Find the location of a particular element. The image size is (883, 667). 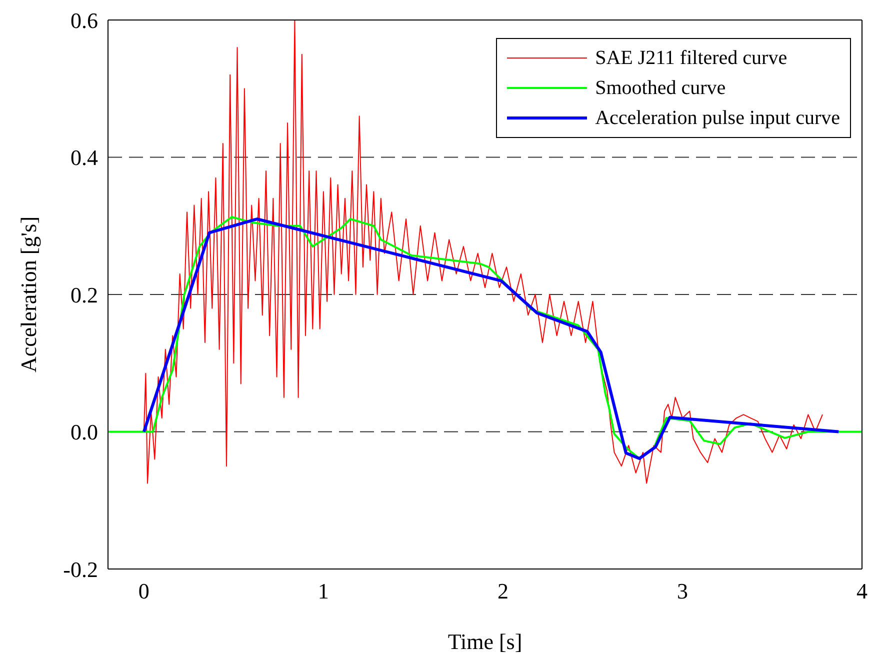

legend-label: Smoothed curve is located at coordinates (660, 88).